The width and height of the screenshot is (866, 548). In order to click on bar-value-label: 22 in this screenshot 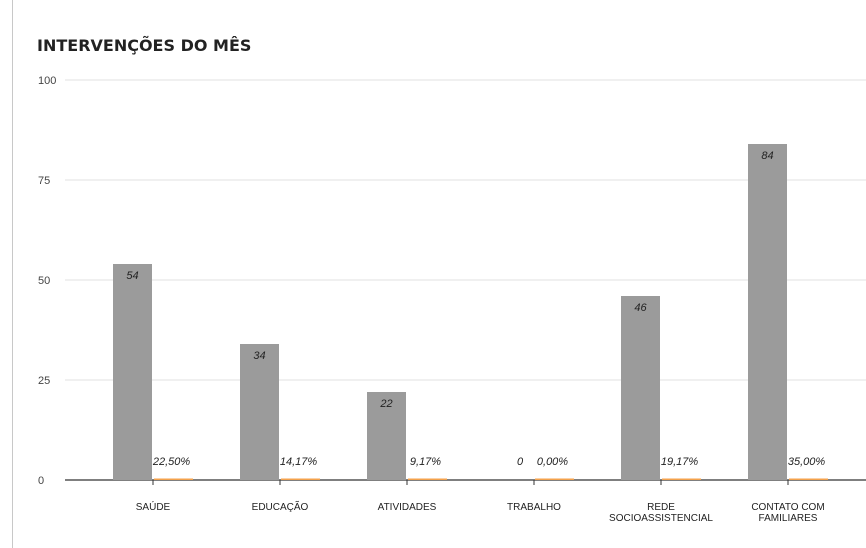, I will do `click(385, 404)`.